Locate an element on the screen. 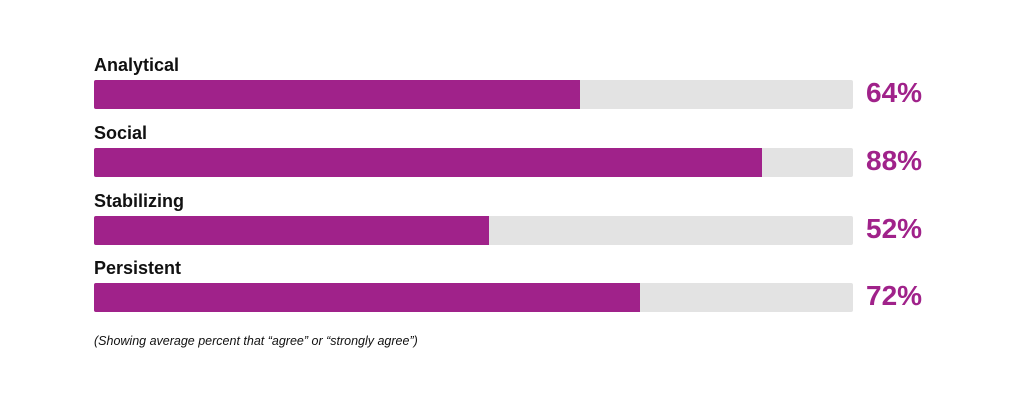 The height and width of the screenshot is (412, 1024). category-label: Stabilizing is located at coordinates (139, 201).